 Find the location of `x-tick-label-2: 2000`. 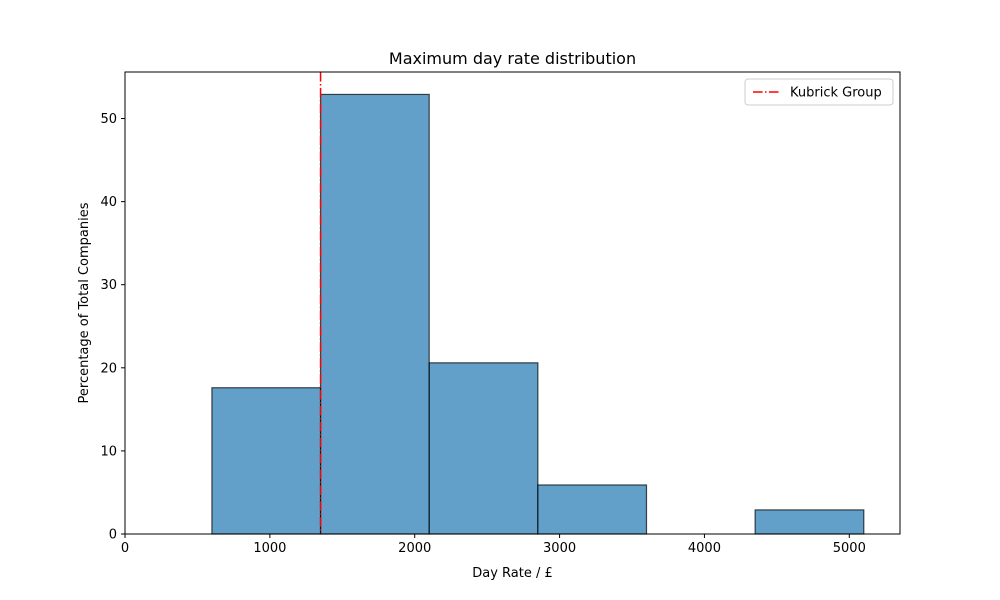

x-tick-label-2: 2000 is located at coordinates (414, 548).